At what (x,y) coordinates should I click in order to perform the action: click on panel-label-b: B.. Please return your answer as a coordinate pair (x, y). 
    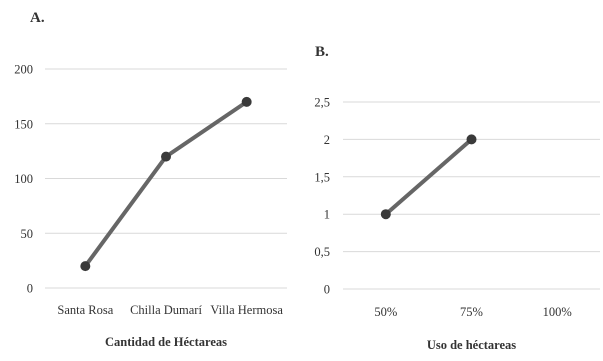
    Looking at the image, I should click on (322, 52).